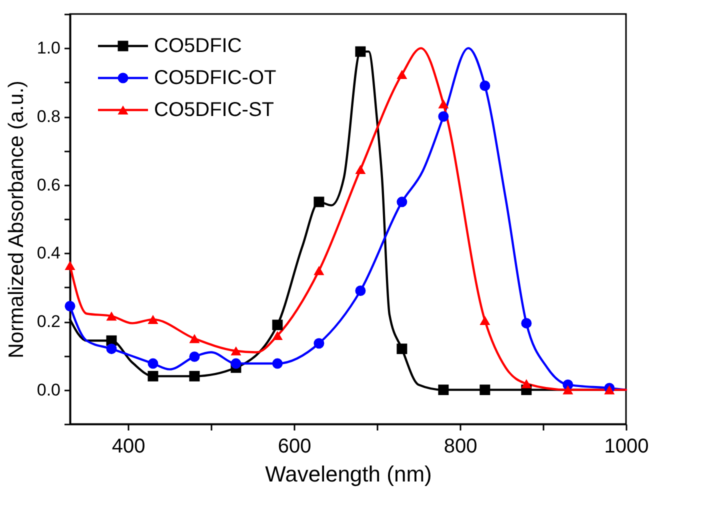 The width and height of the screenshot is (702, 512). Describe the element at coordinates (48, 184) in the screenshot. I see `y-tick-label: 0.6` at that location.